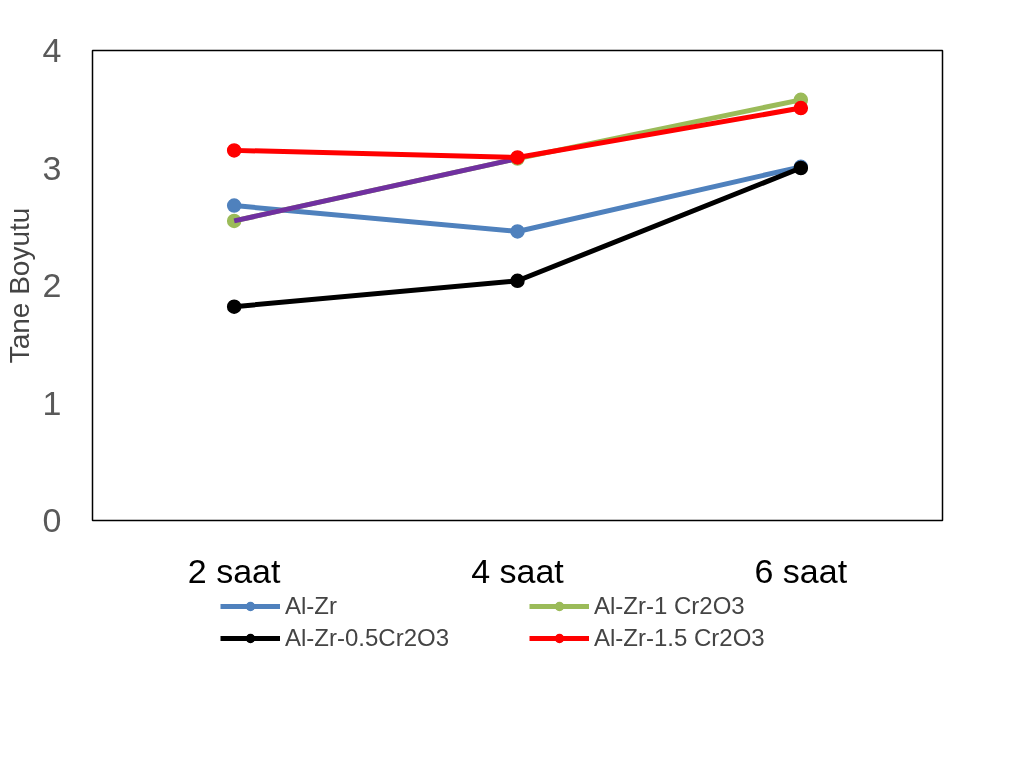 The height and width of the screenshot is (760, 1013). What do you see at coordinates (801, 570) in the screenshot?
I see `x-tick-label: 6 saat` at bounding box center [801, 570].